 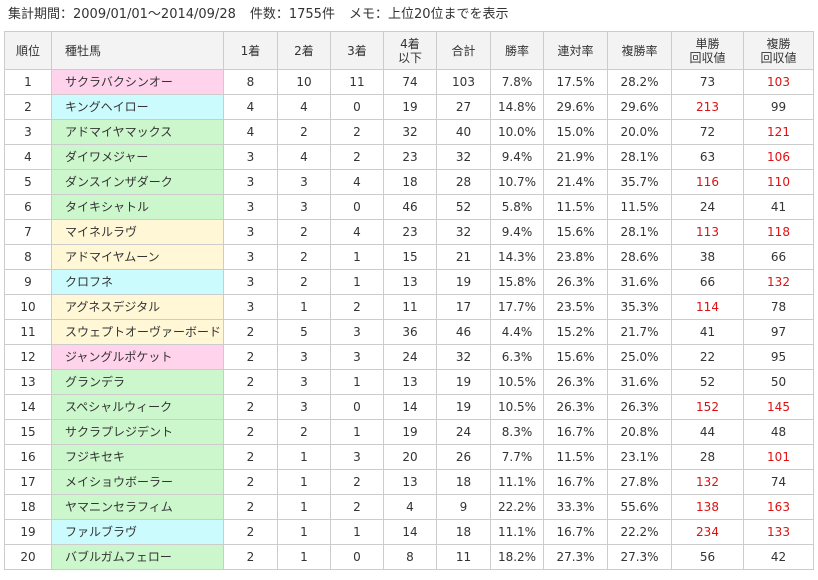 I want to click on place-rate-cell: 26.3%, so click(x=575, y=407).